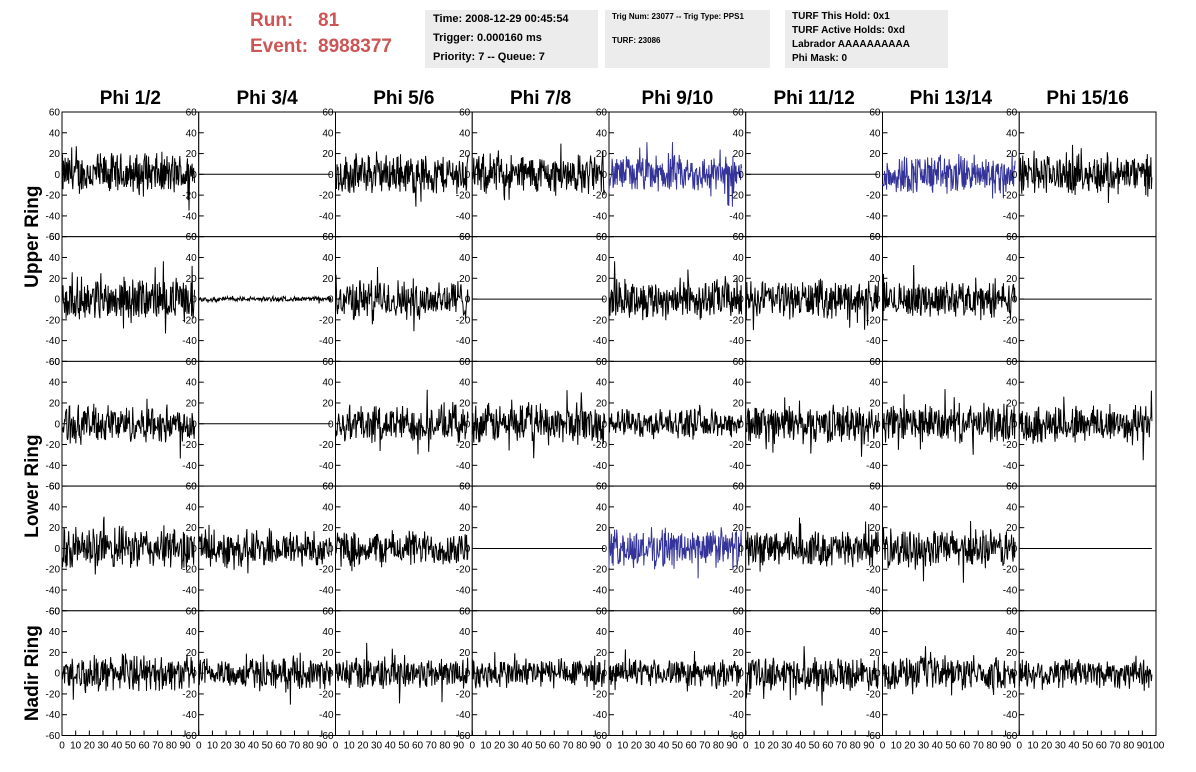 Image resolution: width=1196 pixels, height=772 pixels. Describe the element at coordinates (329, 20) in the screenshot. I see `run-value: 81` at that location.